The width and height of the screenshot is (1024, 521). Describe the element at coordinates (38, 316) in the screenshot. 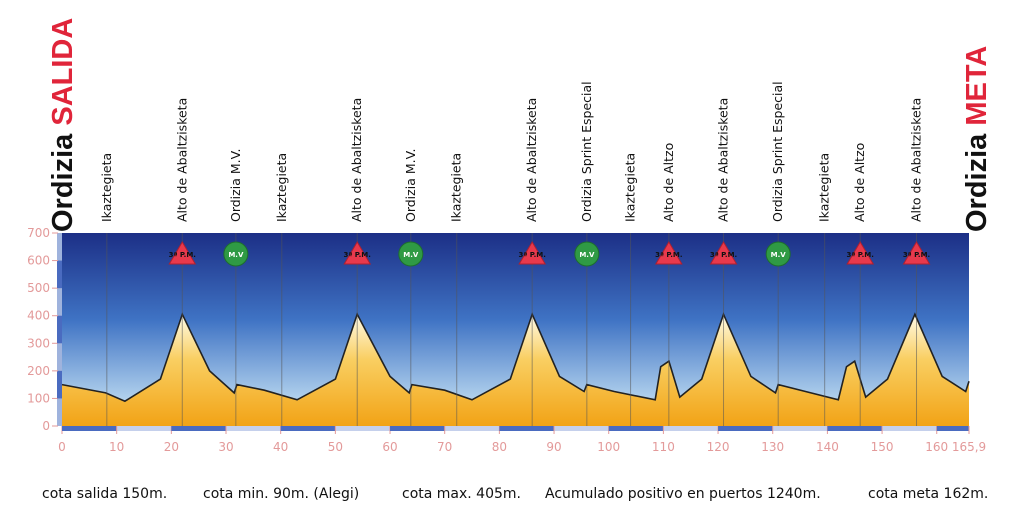

I see `y-tick-label: 400` at that location.